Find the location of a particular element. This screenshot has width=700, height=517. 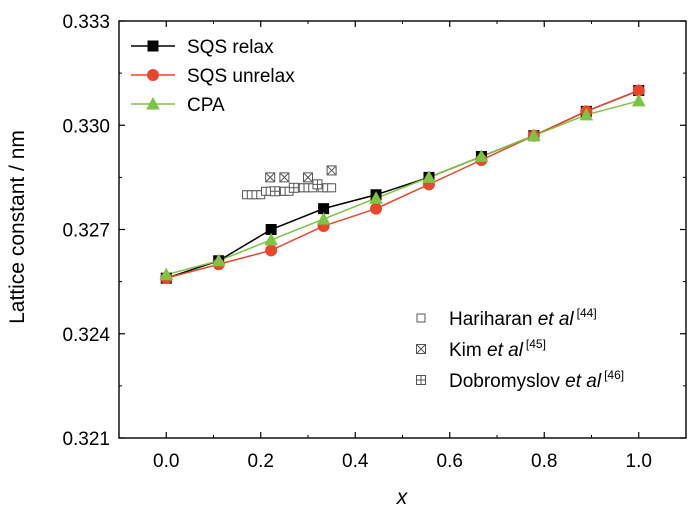

legend-label: SQS unrelax is located at coordinates (241, 76).